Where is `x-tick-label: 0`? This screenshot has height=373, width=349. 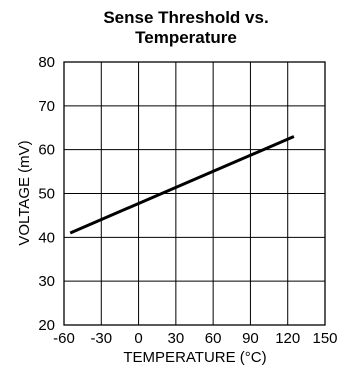 x-tick-label: 0 is located at coordinates (138, 338).